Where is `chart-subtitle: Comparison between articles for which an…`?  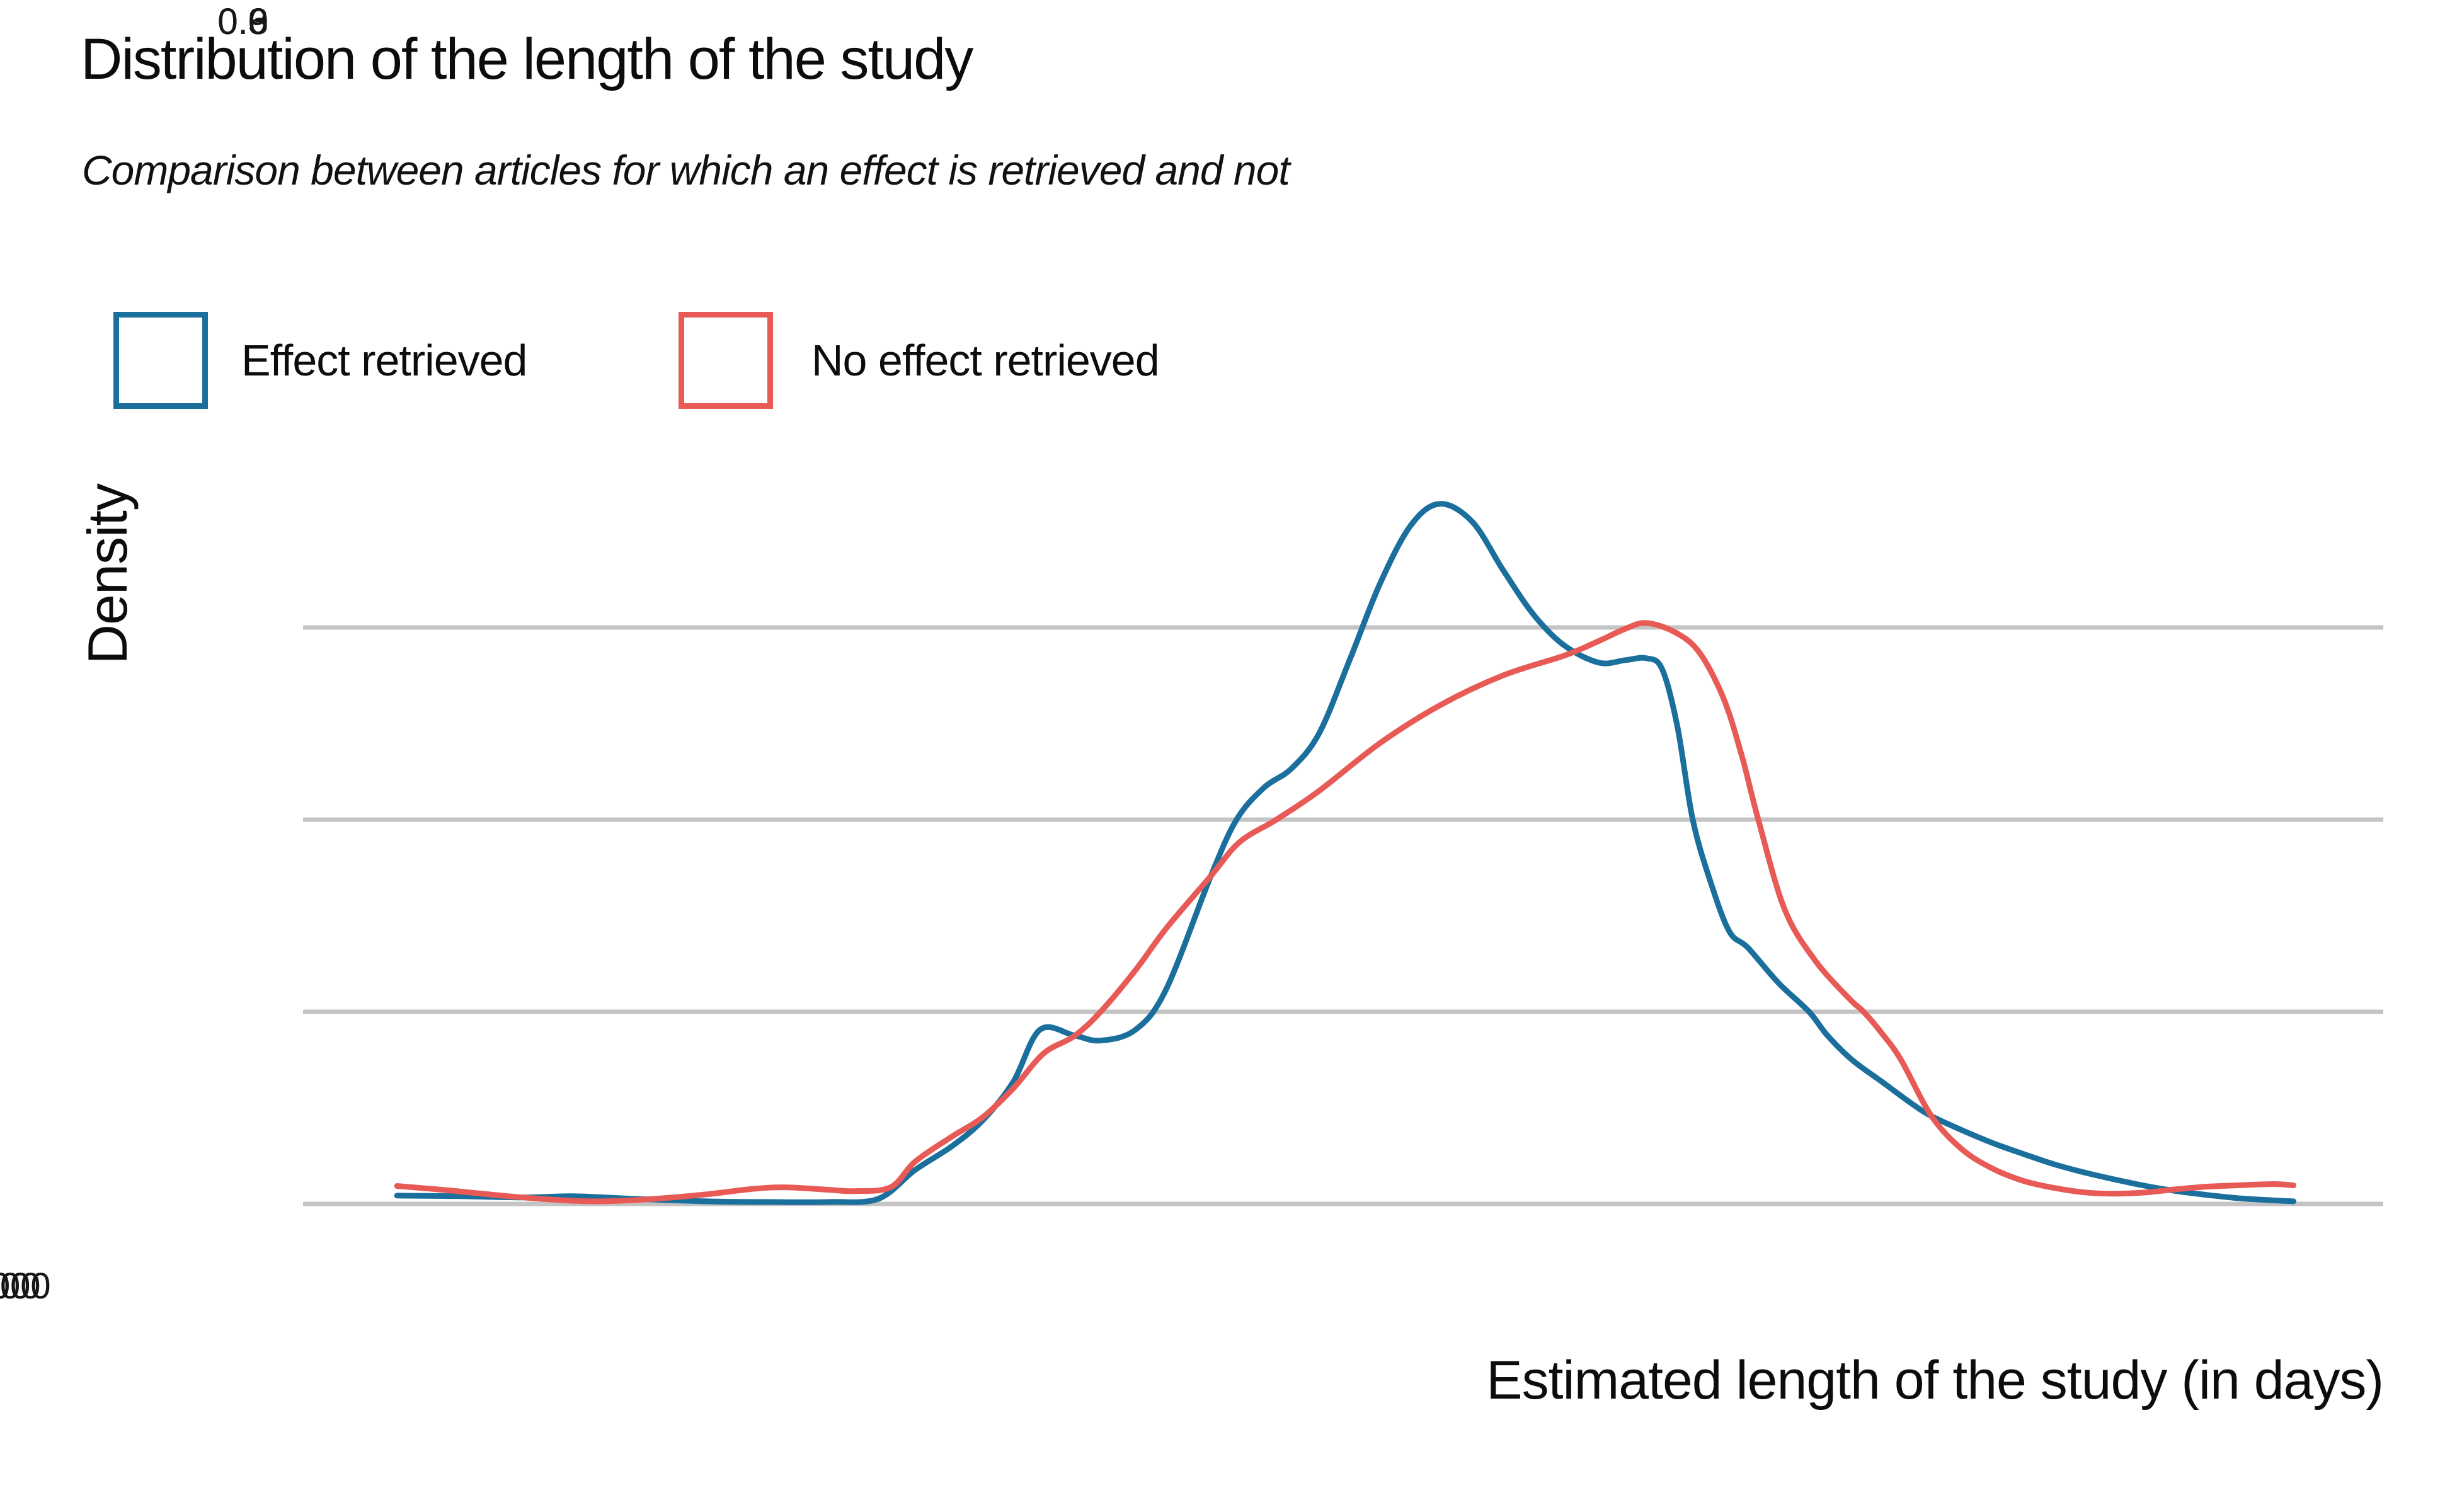 chart-subtitle: Comparison between articles for which an… is located at coordinates (686, 170).